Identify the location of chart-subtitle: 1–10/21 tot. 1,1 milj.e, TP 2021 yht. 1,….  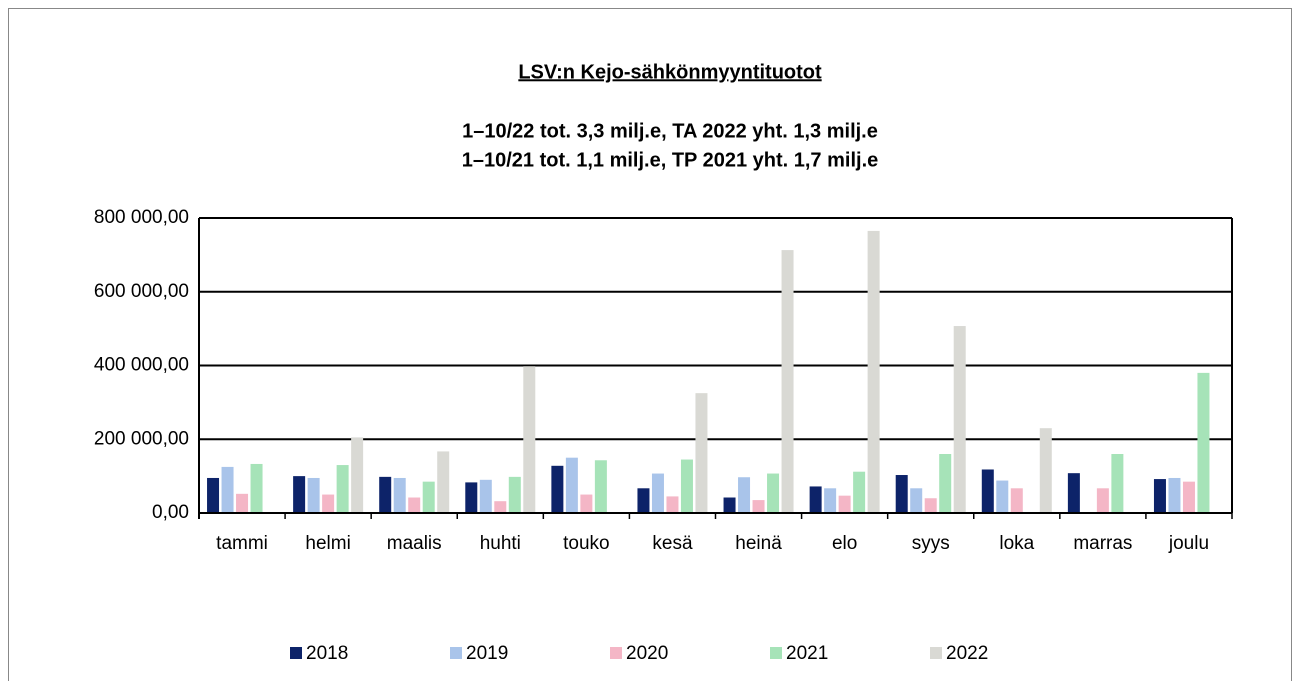
(670, 160).